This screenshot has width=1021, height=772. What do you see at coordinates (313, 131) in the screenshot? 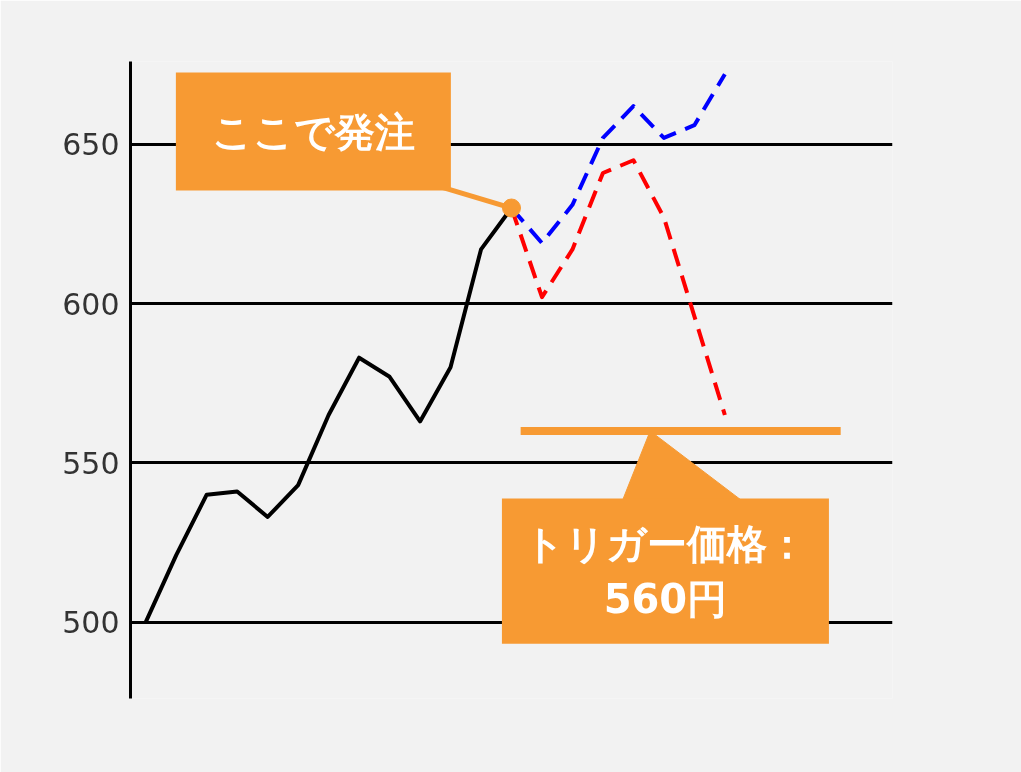
I see `annotation: ここで発注` at bounding box center [313, 131].